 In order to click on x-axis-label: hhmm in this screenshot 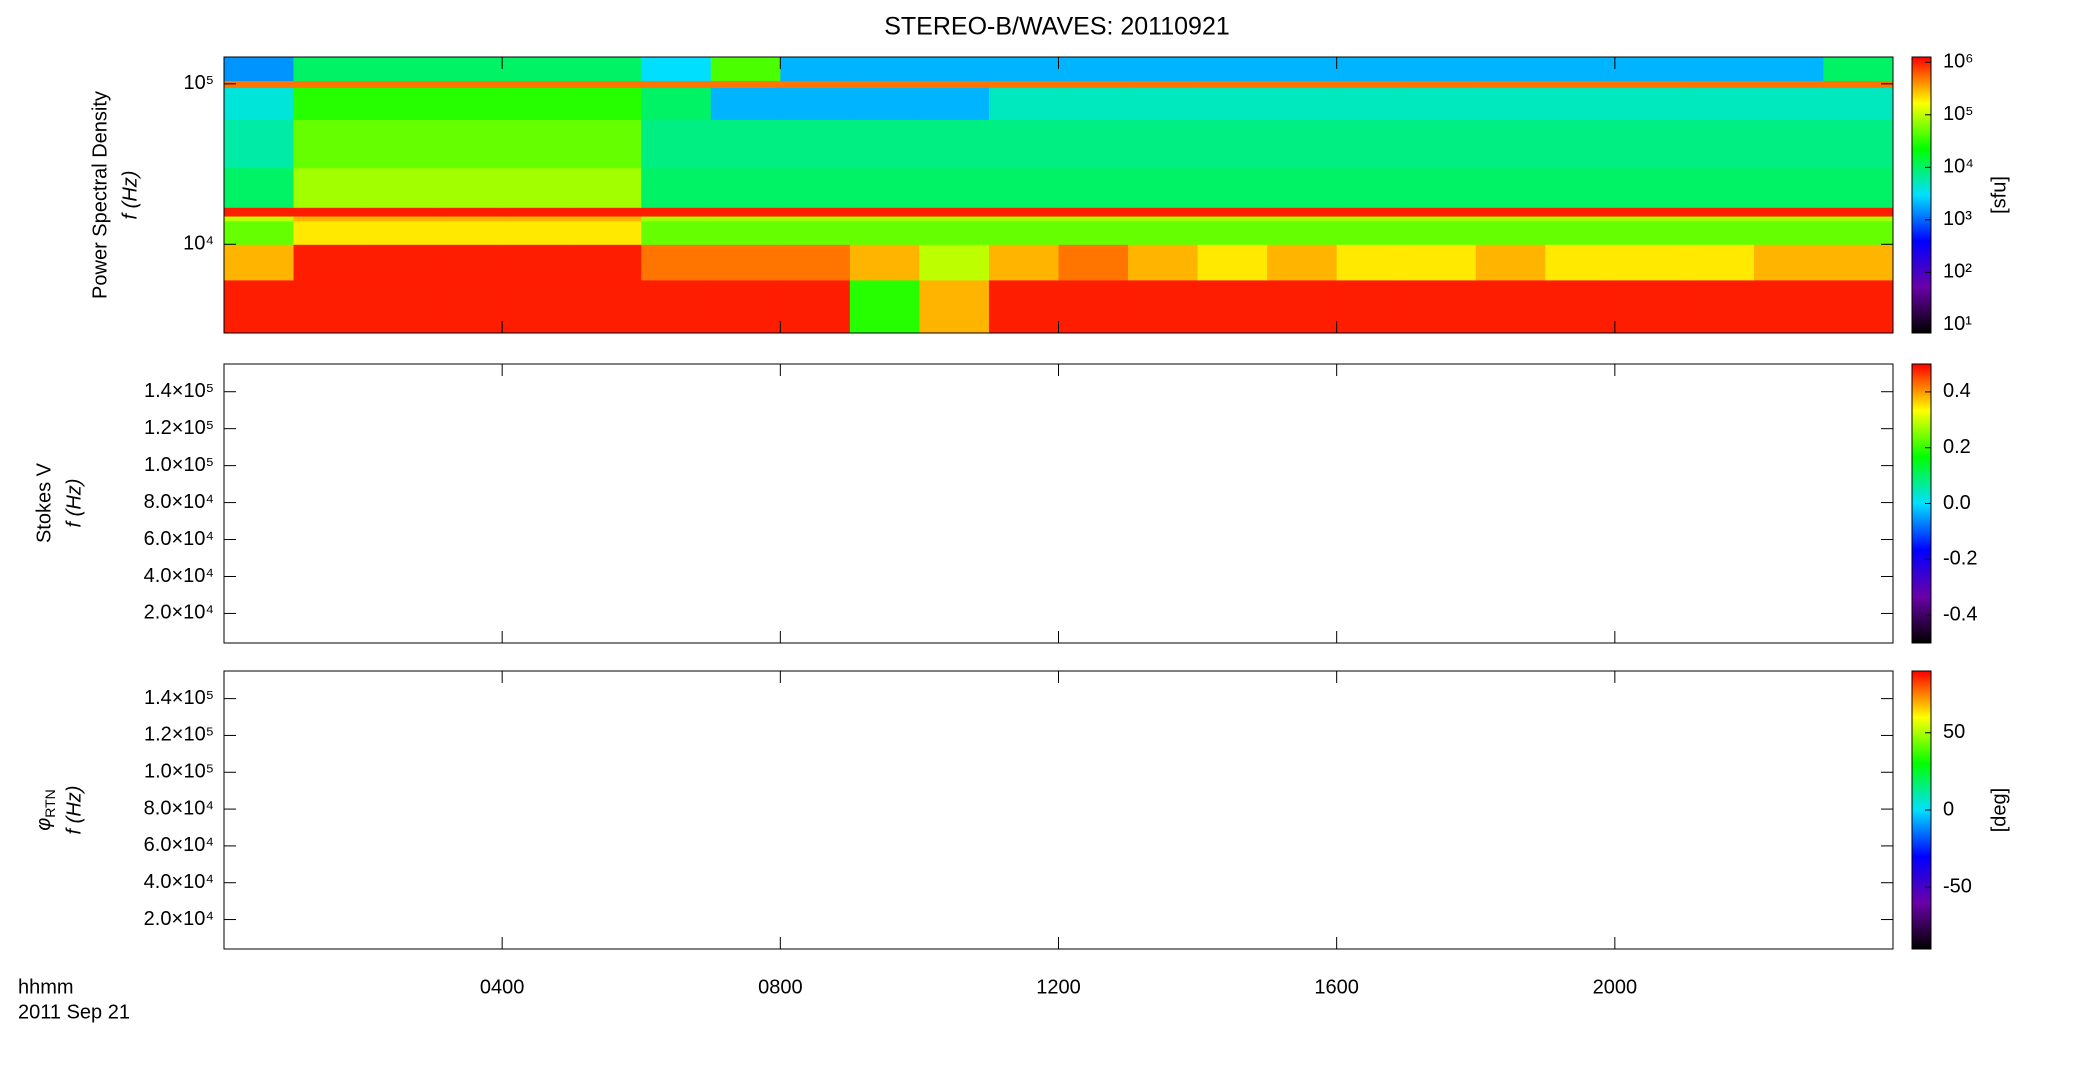, I will do `click(46, 987)`.